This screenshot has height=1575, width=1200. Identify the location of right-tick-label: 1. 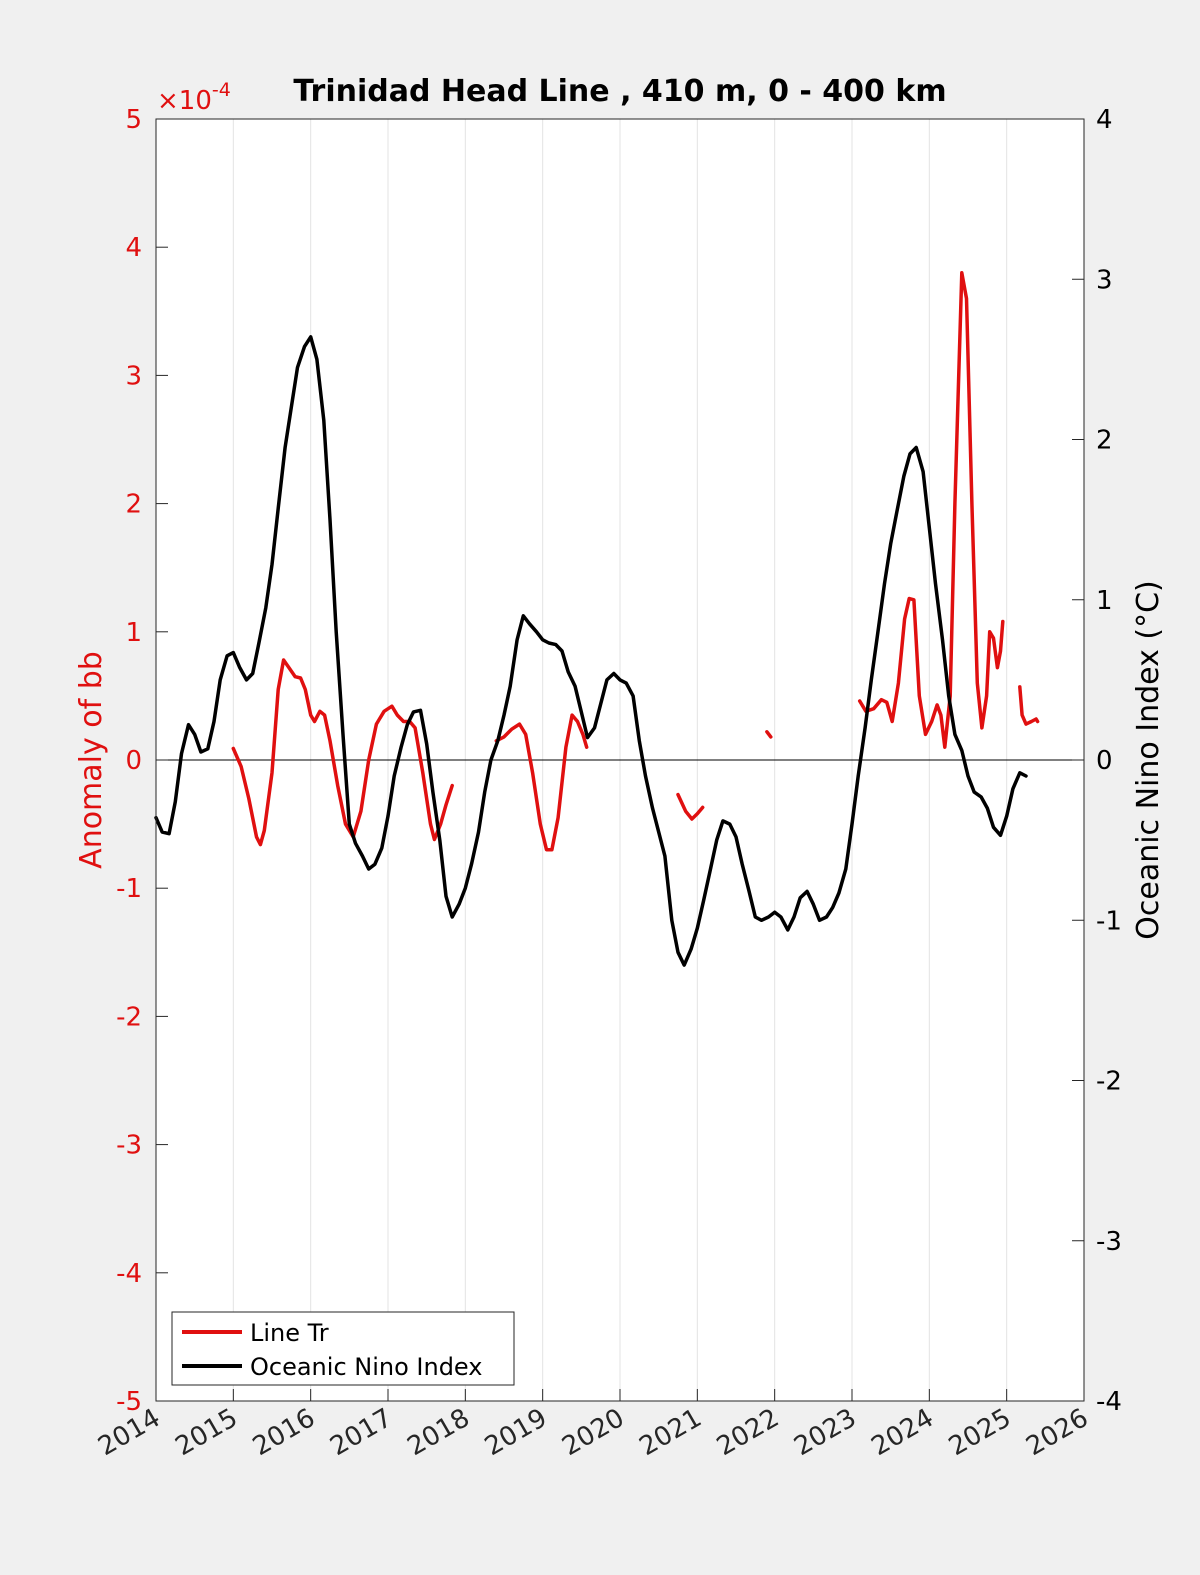
(1104, 601).